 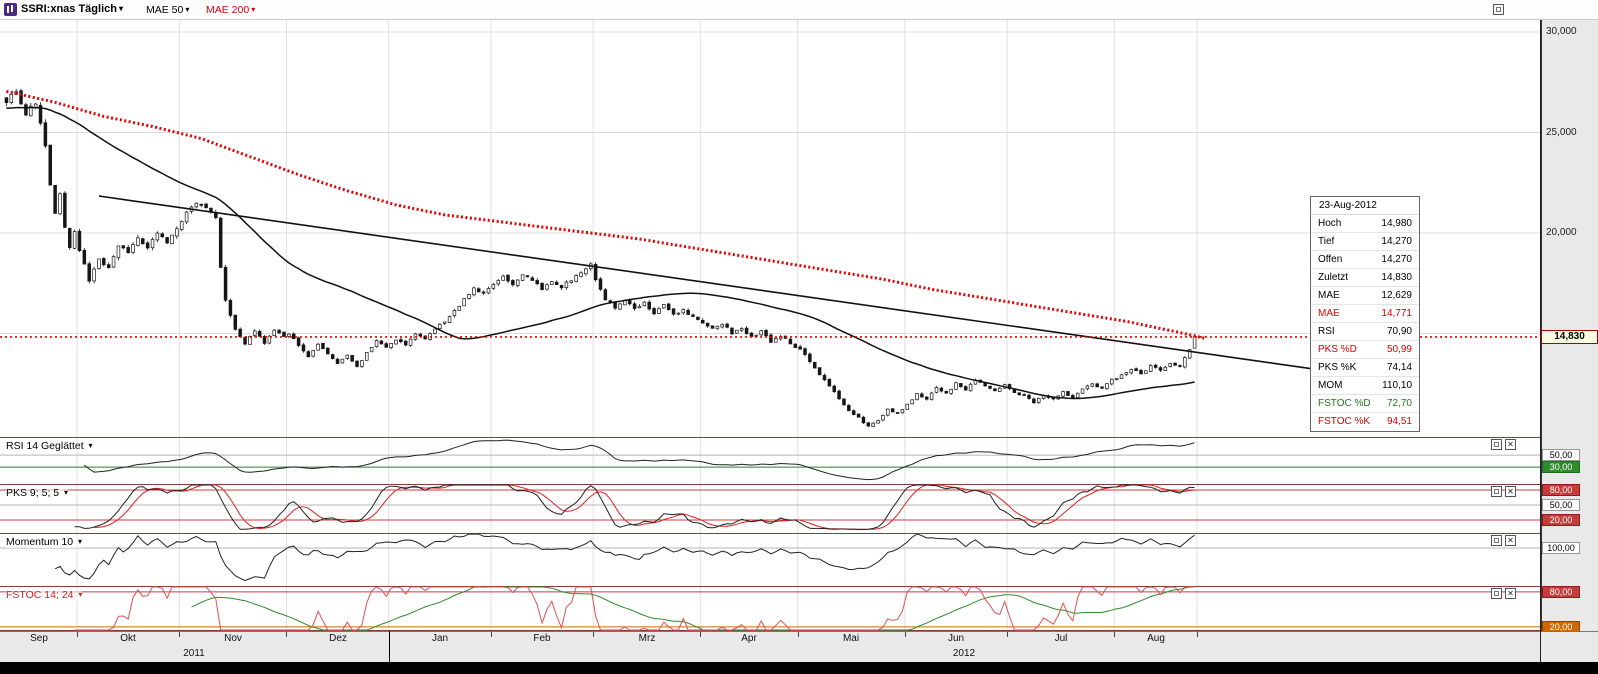 What do you see at coordinates (44, 542) in the screenshot?
I see `panel-title-mom: Momentum 10 ▾` at bounding box center [44, 542].